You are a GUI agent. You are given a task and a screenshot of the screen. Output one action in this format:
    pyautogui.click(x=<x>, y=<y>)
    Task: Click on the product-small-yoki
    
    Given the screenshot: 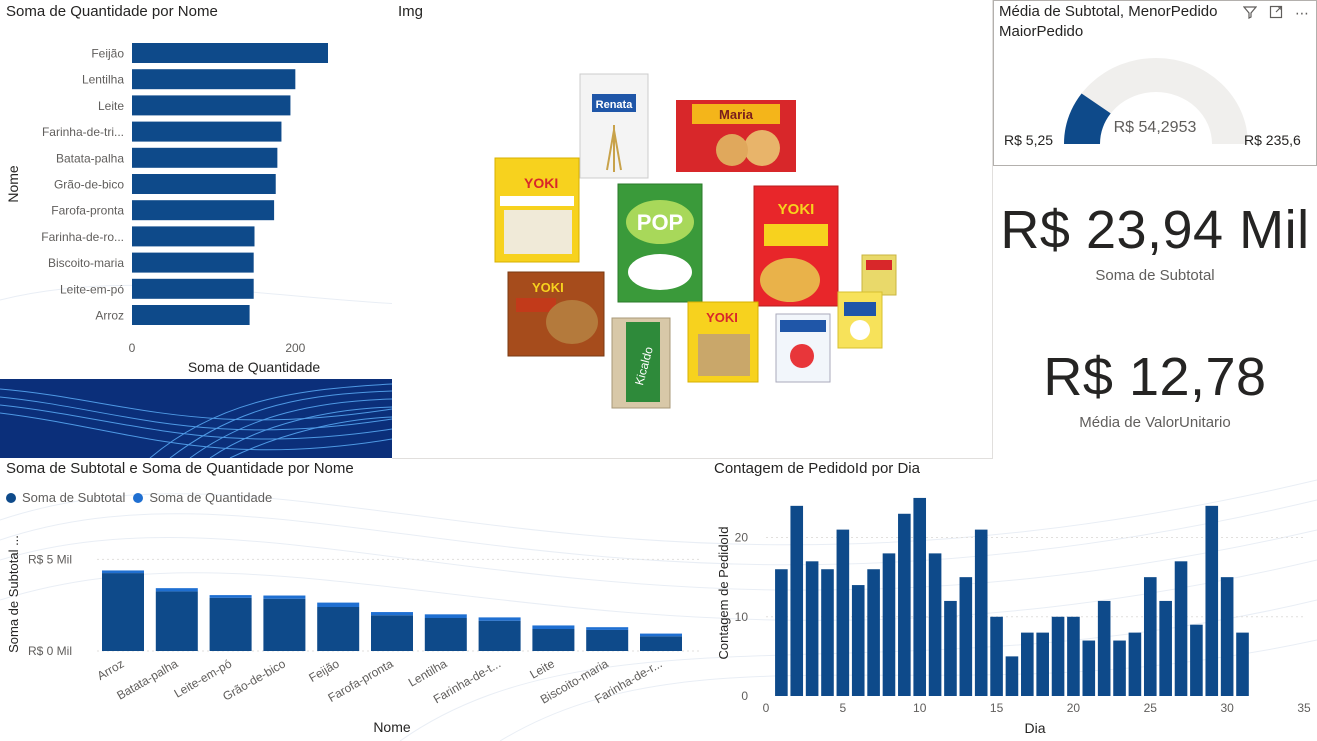 What is the action you would take?
    pyautogui.click(x=879, y=275)
    